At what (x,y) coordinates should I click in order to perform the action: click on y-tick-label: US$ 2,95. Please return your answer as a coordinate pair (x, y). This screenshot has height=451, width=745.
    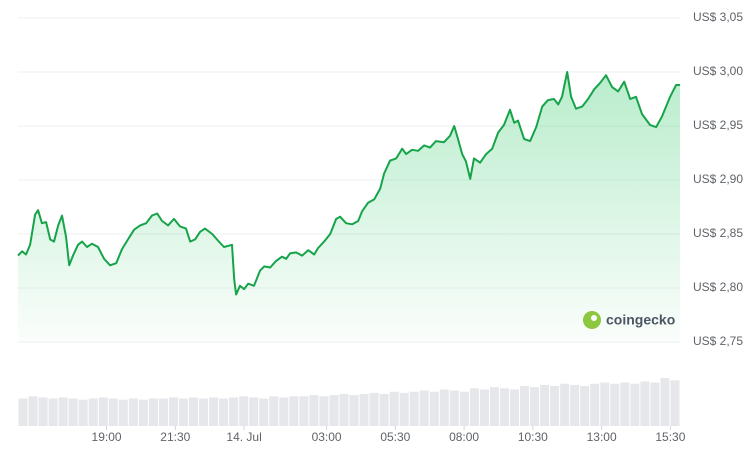
    Looking at the image, I should click on (718, 125).